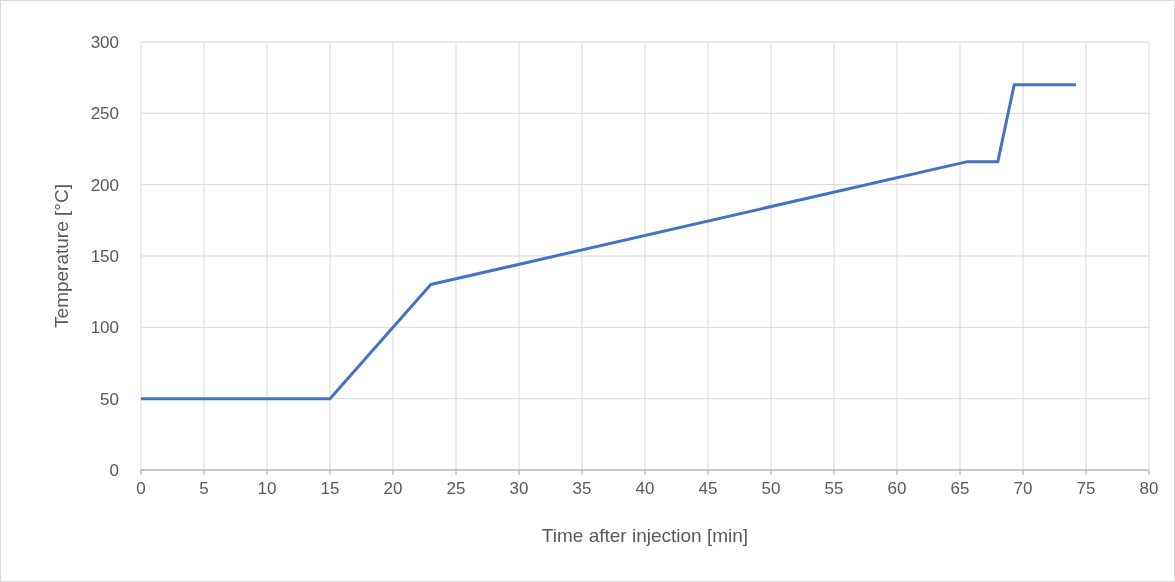  Describe the element at coordinates (1149, 488) in the screenshot. I see `x-tick-label: 80` at that location.